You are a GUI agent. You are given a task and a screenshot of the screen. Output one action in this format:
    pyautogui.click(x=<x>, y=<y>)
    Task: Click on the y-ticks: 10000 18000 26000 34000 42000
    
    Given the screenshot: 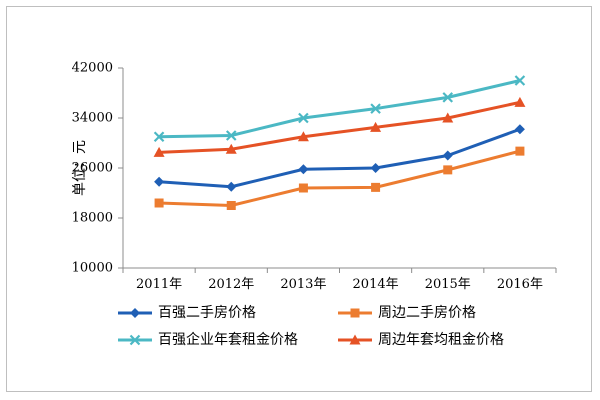 What is the action you would take?
    pyautogui.click(x=97, y=168)
    